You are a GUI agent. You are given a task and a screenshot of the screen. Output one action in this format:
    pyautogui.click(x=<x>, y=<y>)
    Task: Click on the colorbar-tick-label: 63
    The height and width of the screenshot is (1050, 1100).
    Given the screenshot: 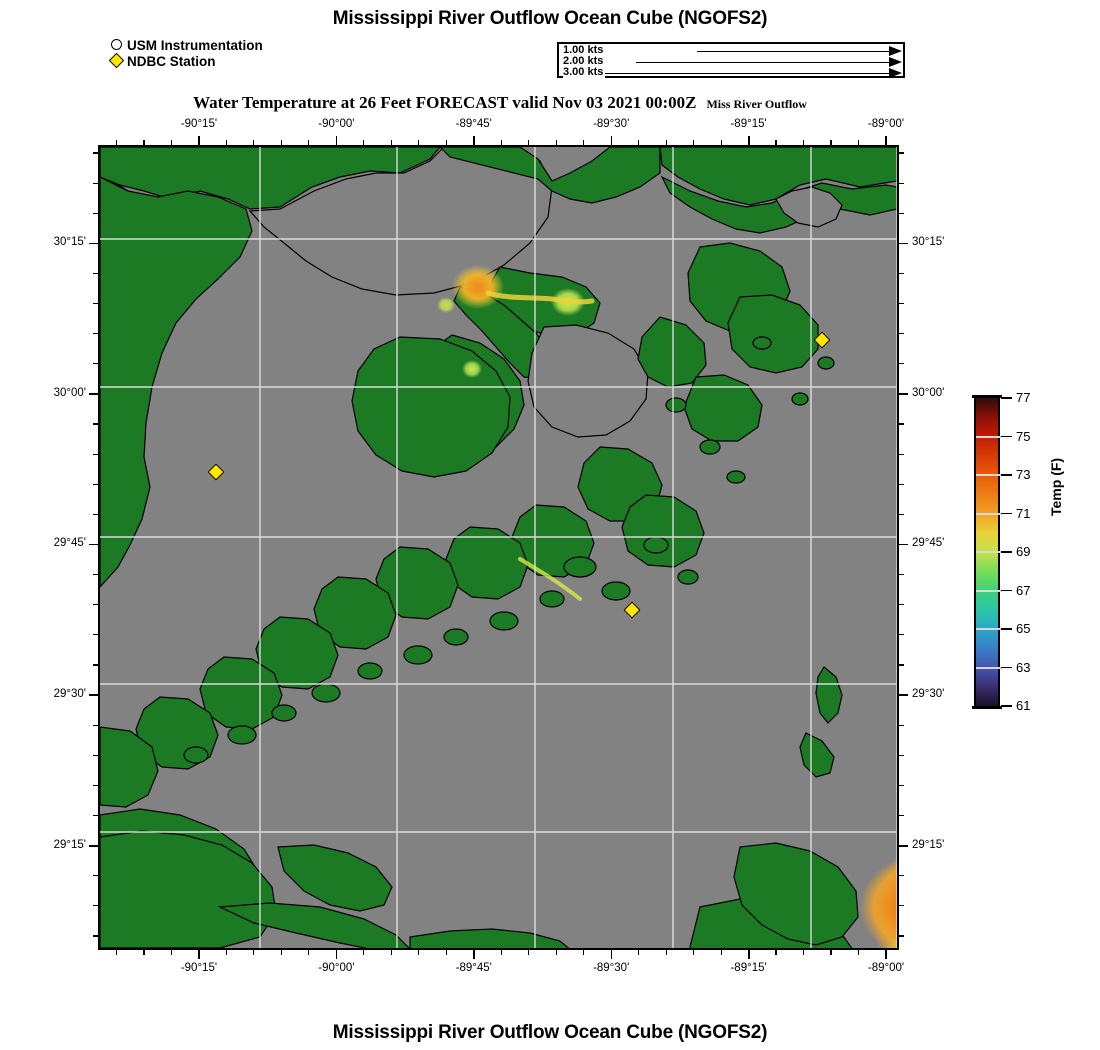 What is the action you would take?
    pyautogui.click(x=1023, y=667)
    